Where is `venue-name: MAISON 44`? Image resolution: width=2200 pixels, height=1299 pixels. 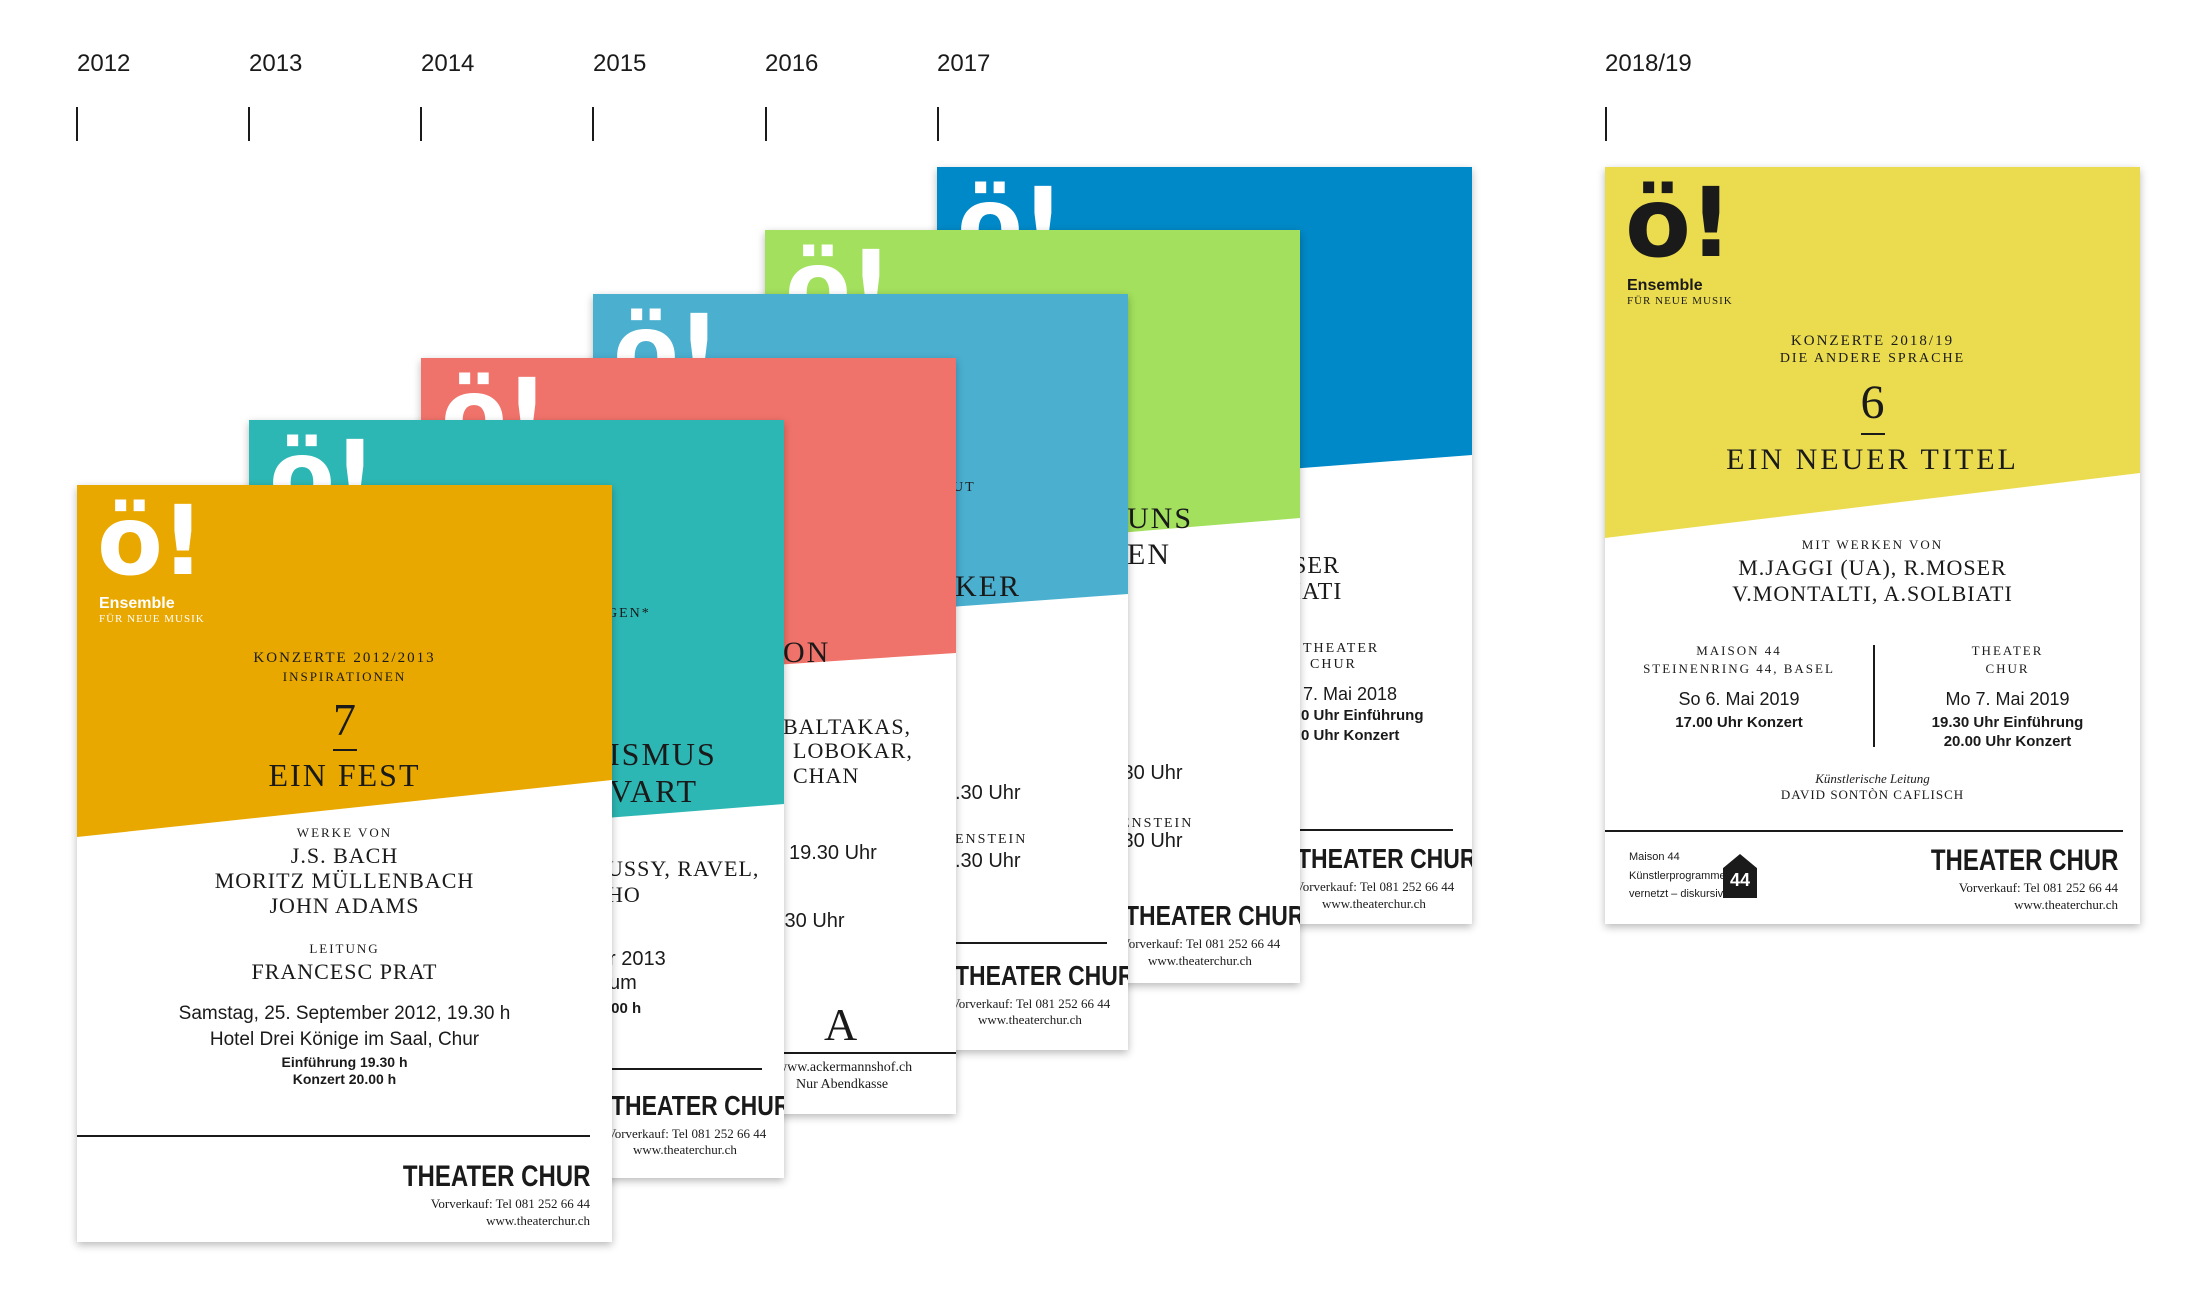 venue-name: MAISON 44 is located at coordinates (1739, 650).